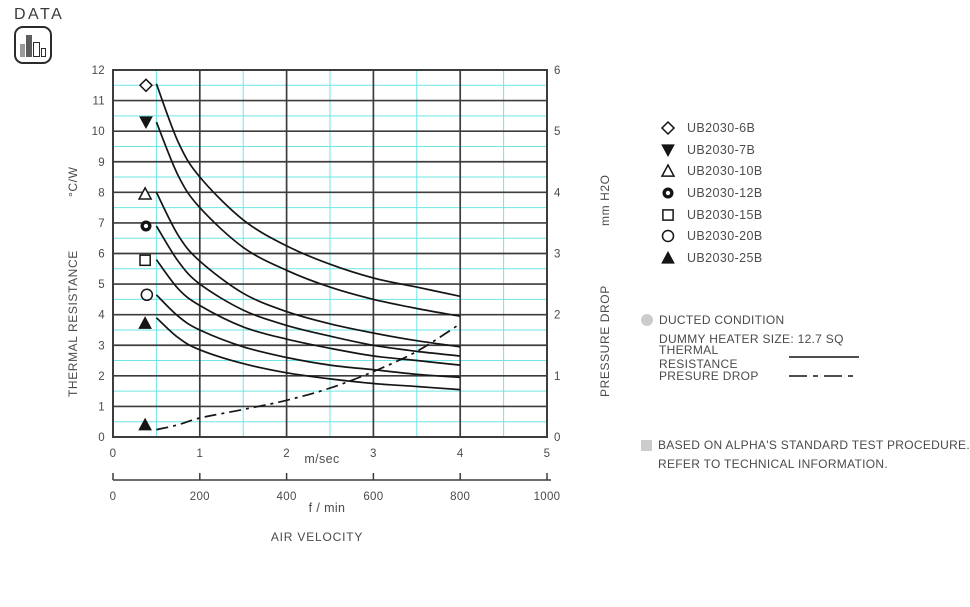 Image resolution: width=970 pixels, height=607 pixels. What do you see at coordinates (101, 346) in the screenshot?
I see `y-left-tick-label: 3` at bounding box center [101, 346].